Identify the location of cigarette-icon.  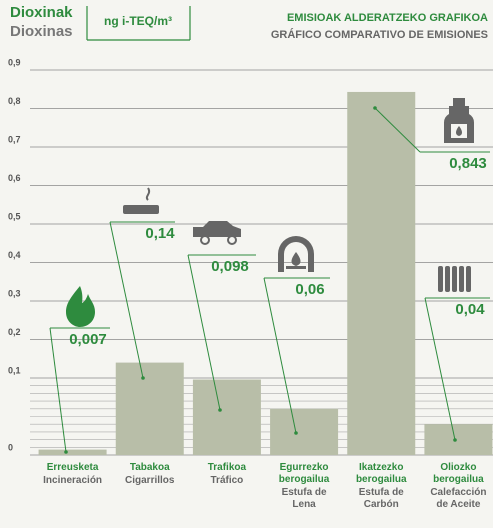
(141, 209).